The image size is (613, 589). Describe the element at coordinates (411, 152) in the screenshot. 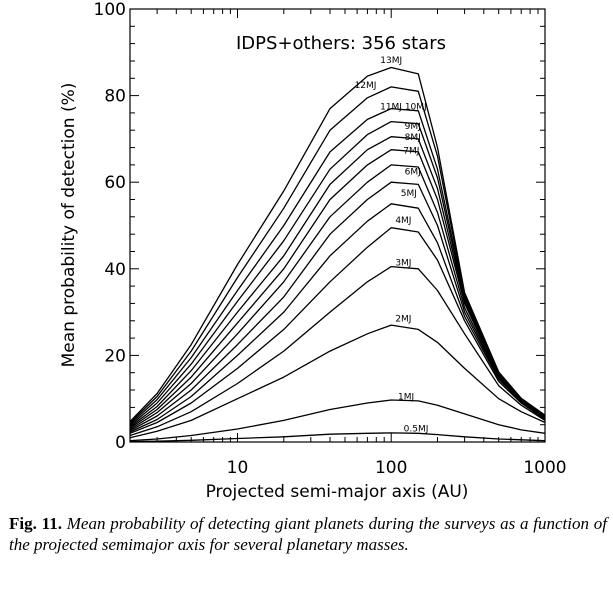

I see `curve-label: 7MJ` at that location.